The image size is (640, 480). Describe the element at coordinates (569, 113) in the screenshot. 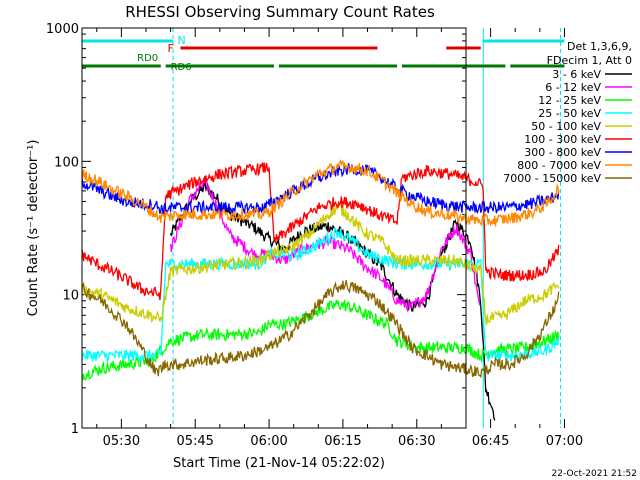

I see `legend-label: 25 - 50 keV` at that location.